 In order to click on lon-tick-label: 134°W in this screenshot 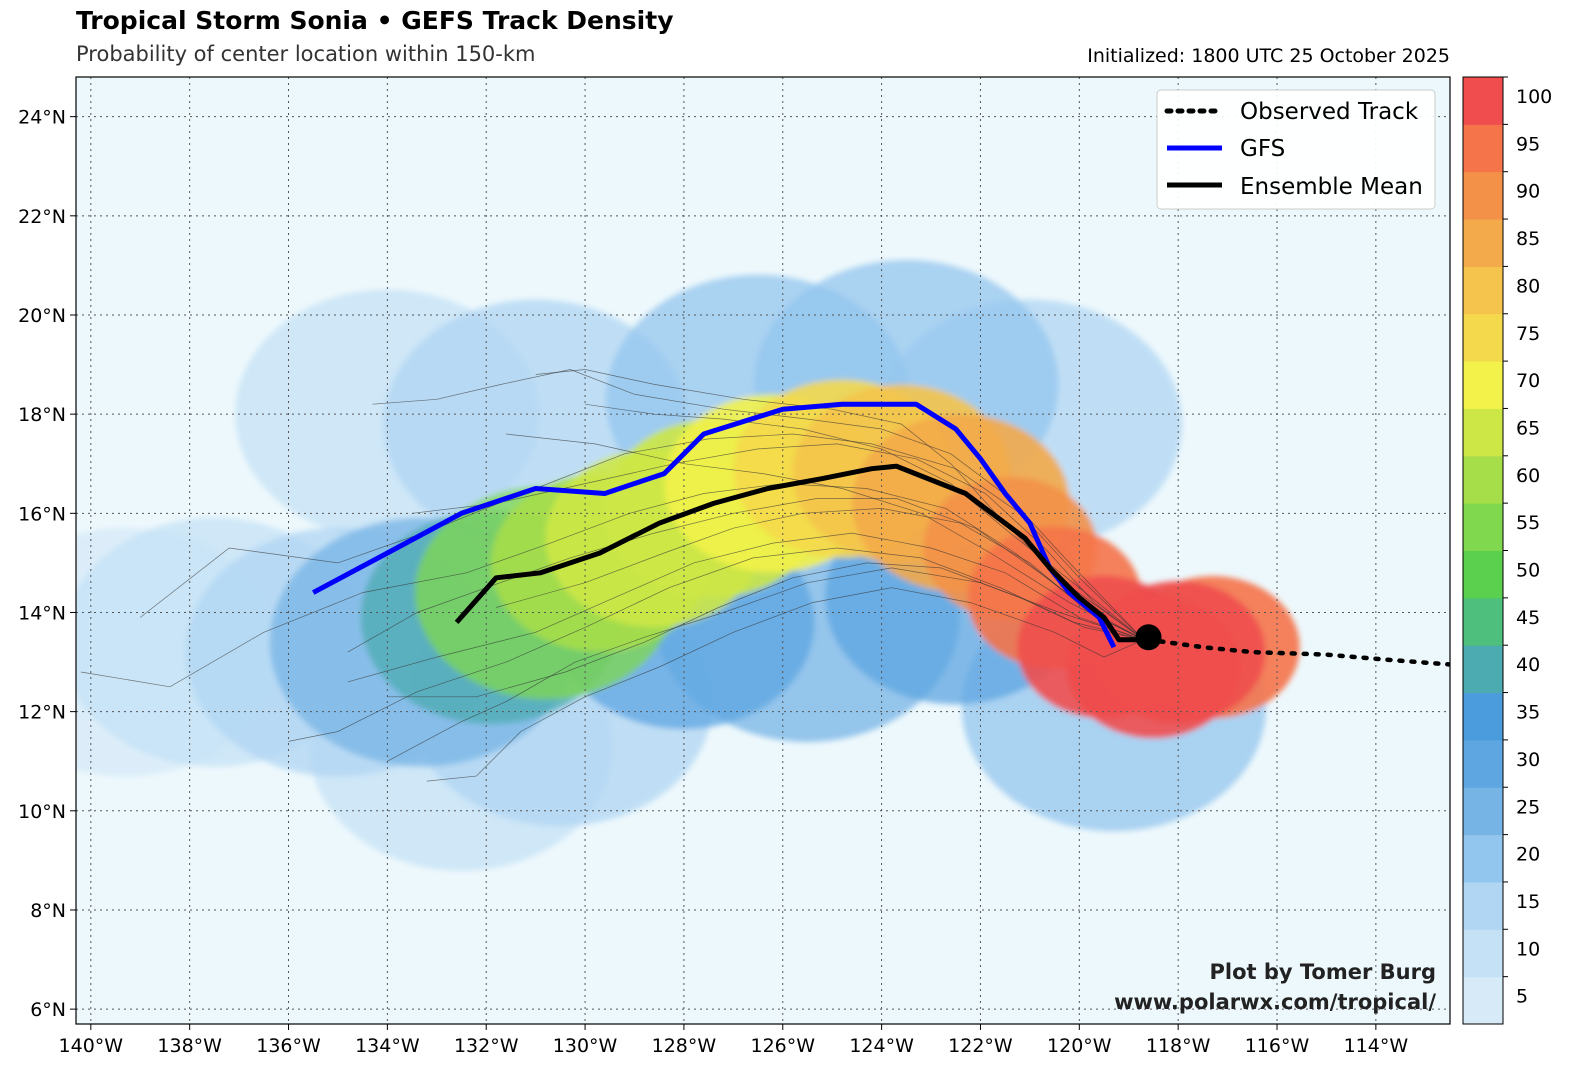, I will do `click(387, 1046)`.